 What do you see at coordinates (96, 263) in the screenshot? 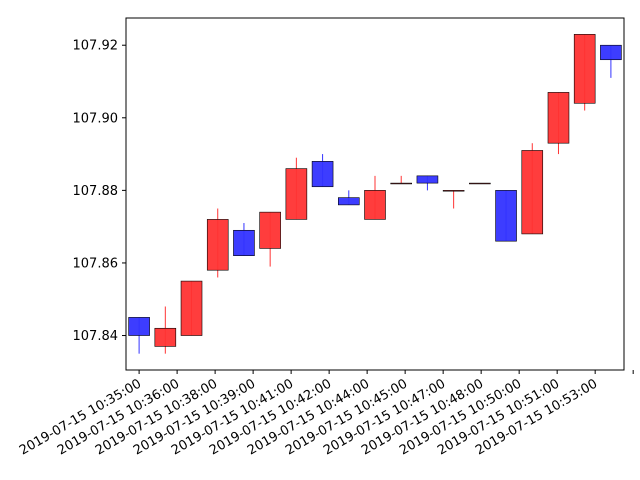
I see `y-tick-label: 107.86` at bounding box center [96, 263].